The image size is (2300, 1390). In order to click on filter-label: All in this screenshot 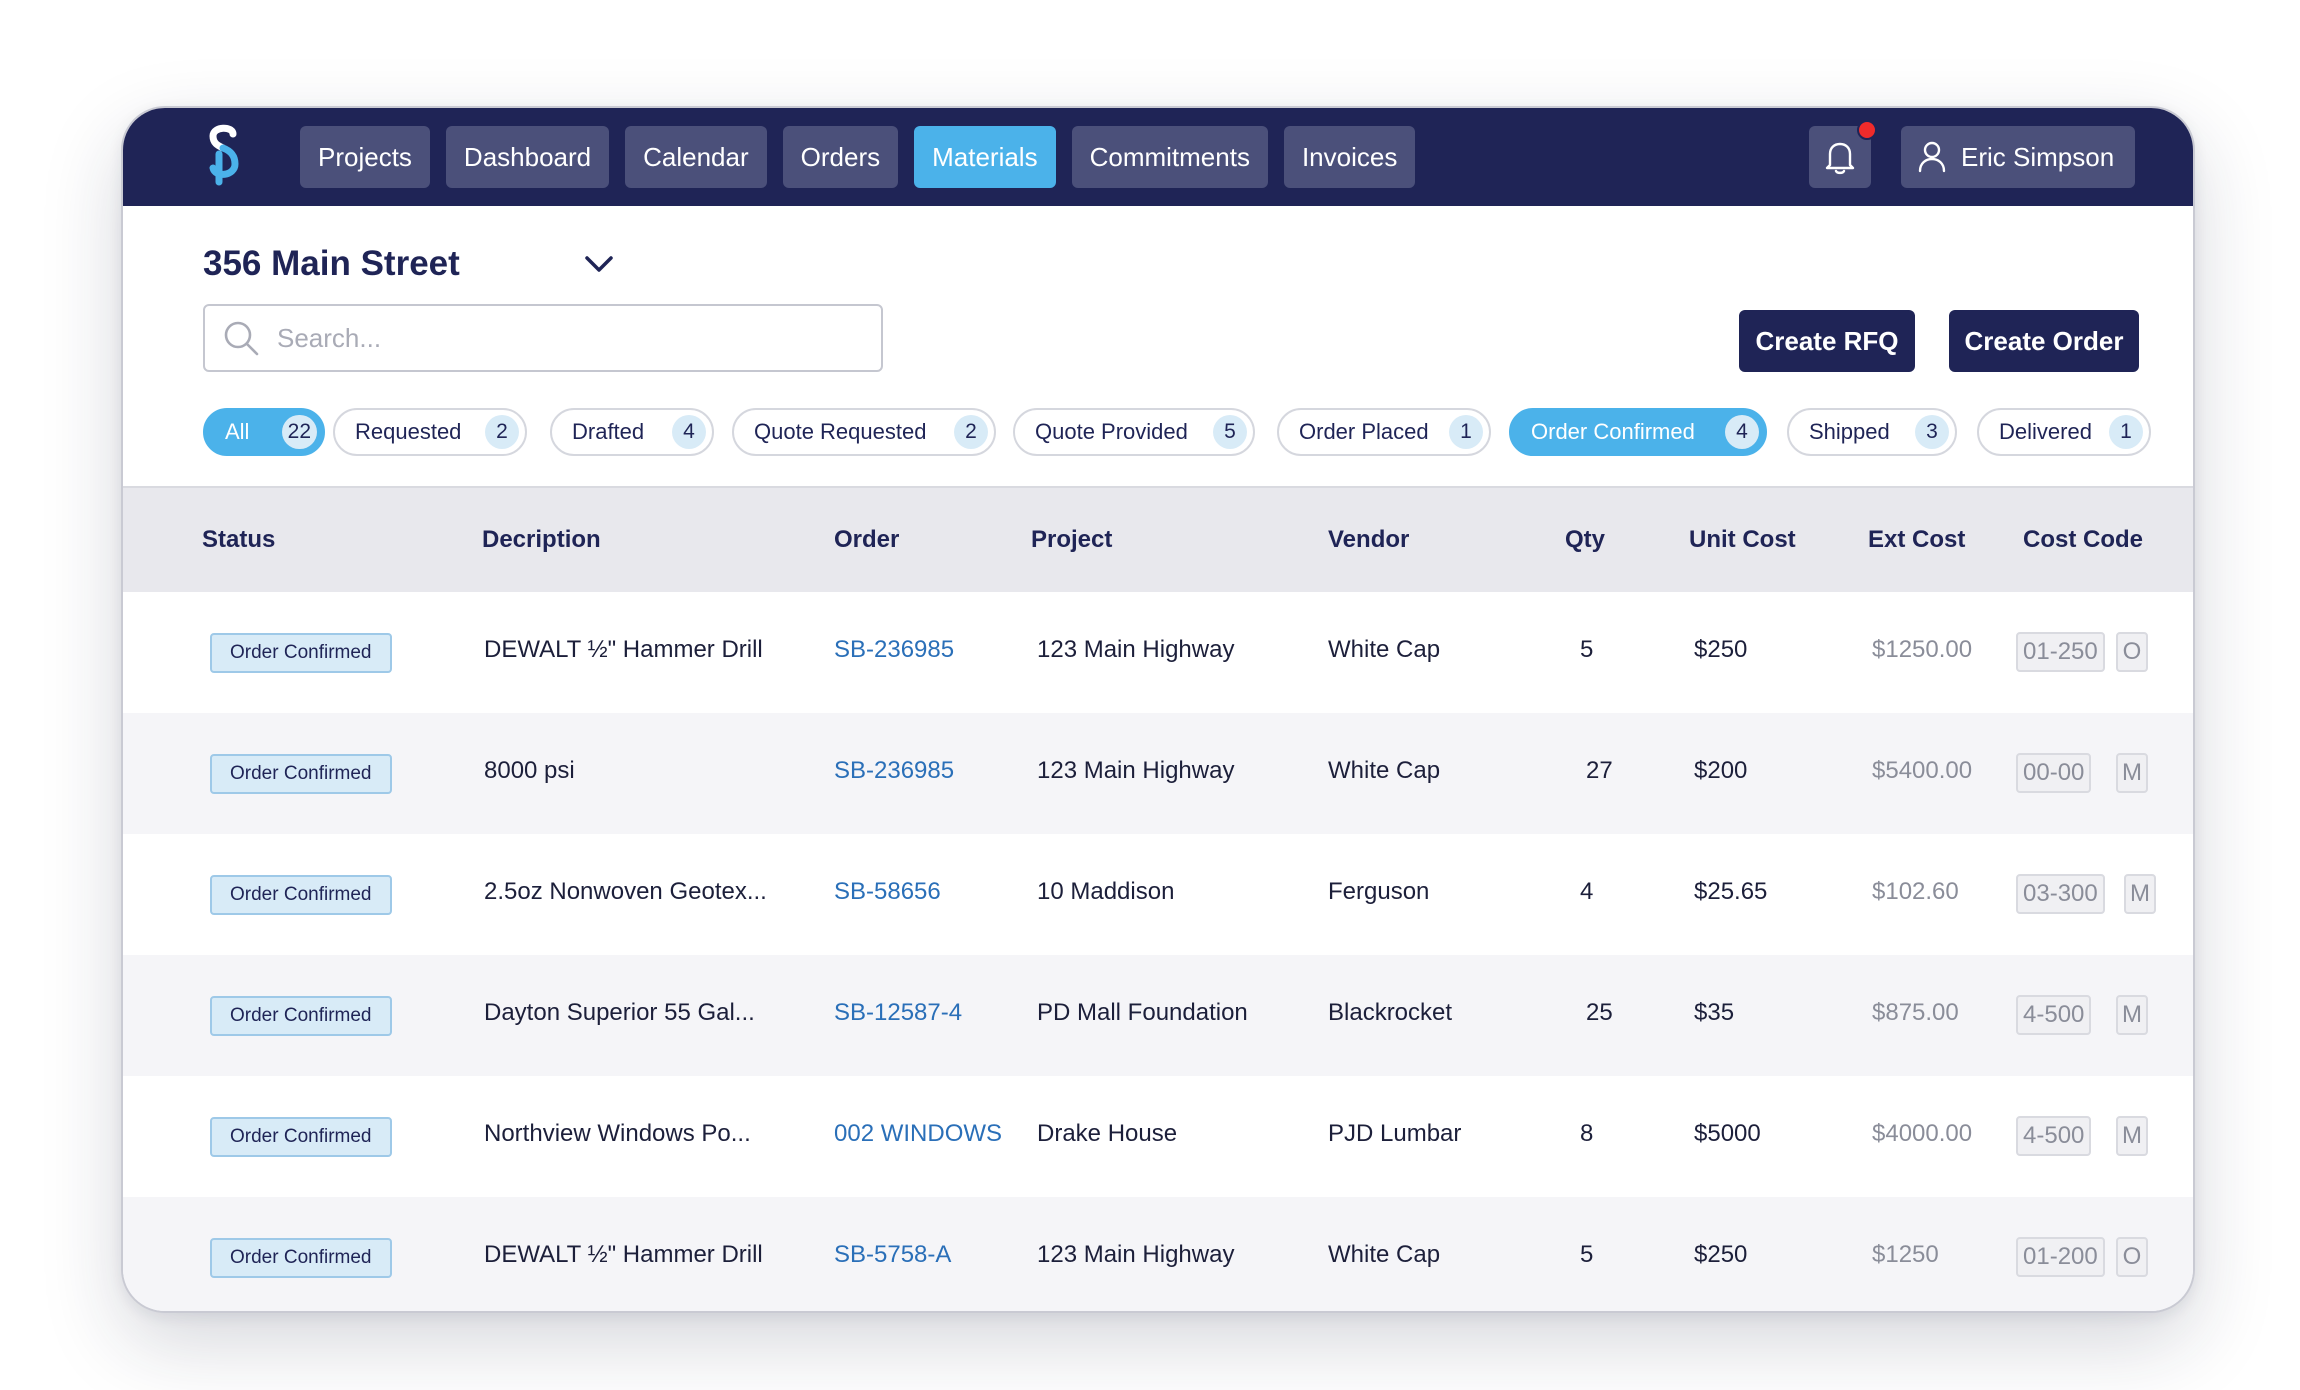, I will do `click(237, 431)`.